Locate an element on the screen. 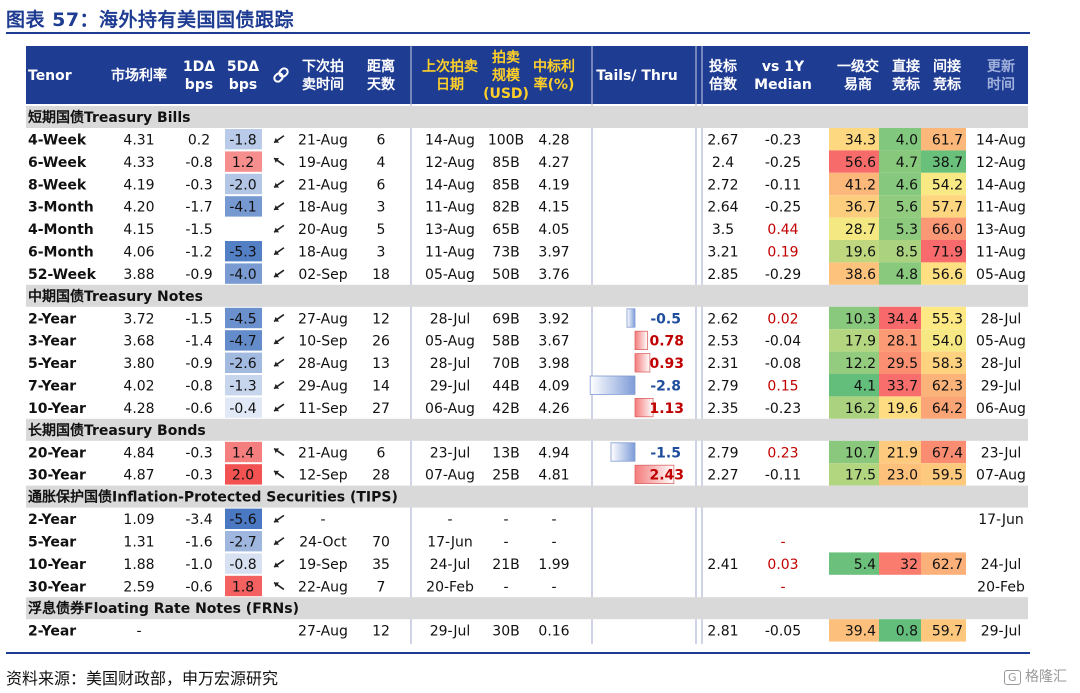 The width and height of the screenshot is (1080, 693). updated-cell: 28-Jul is located at coordinates (1001, 319).